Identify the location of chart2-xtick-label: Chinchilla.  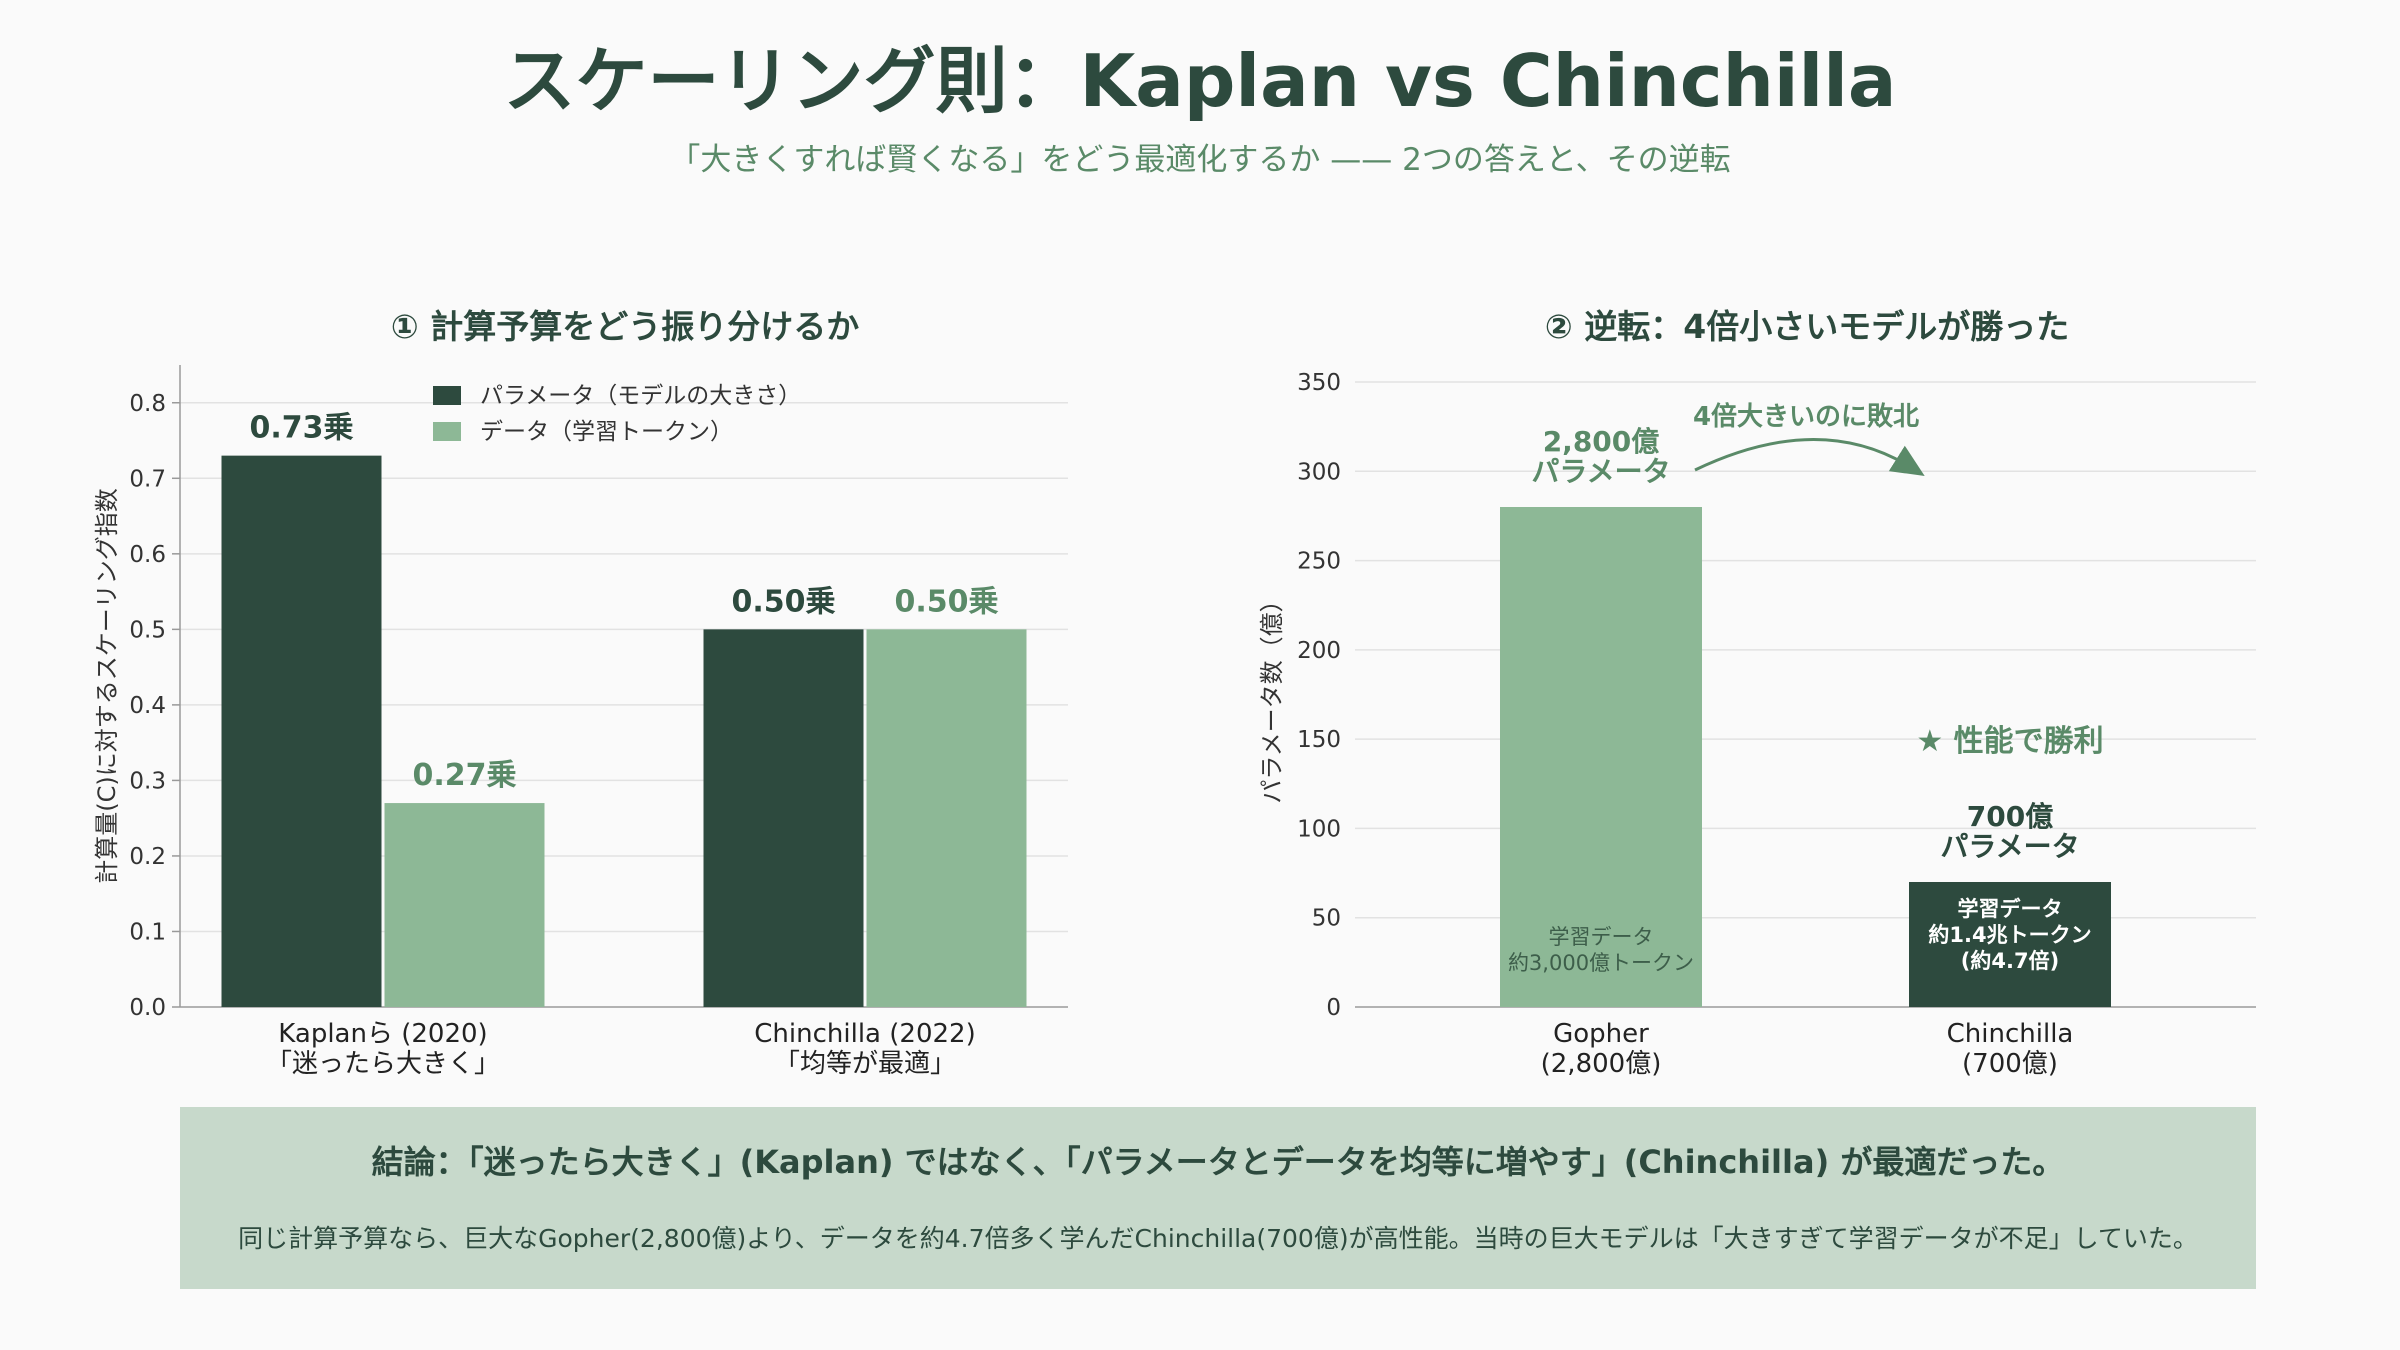
(2010, 1034).